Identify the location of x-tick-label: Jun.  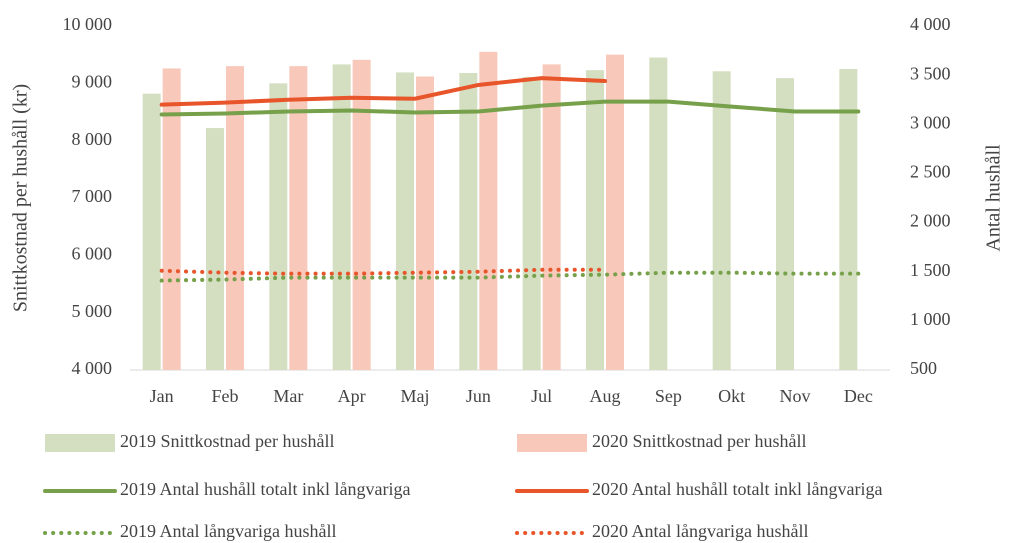
(478, 396).